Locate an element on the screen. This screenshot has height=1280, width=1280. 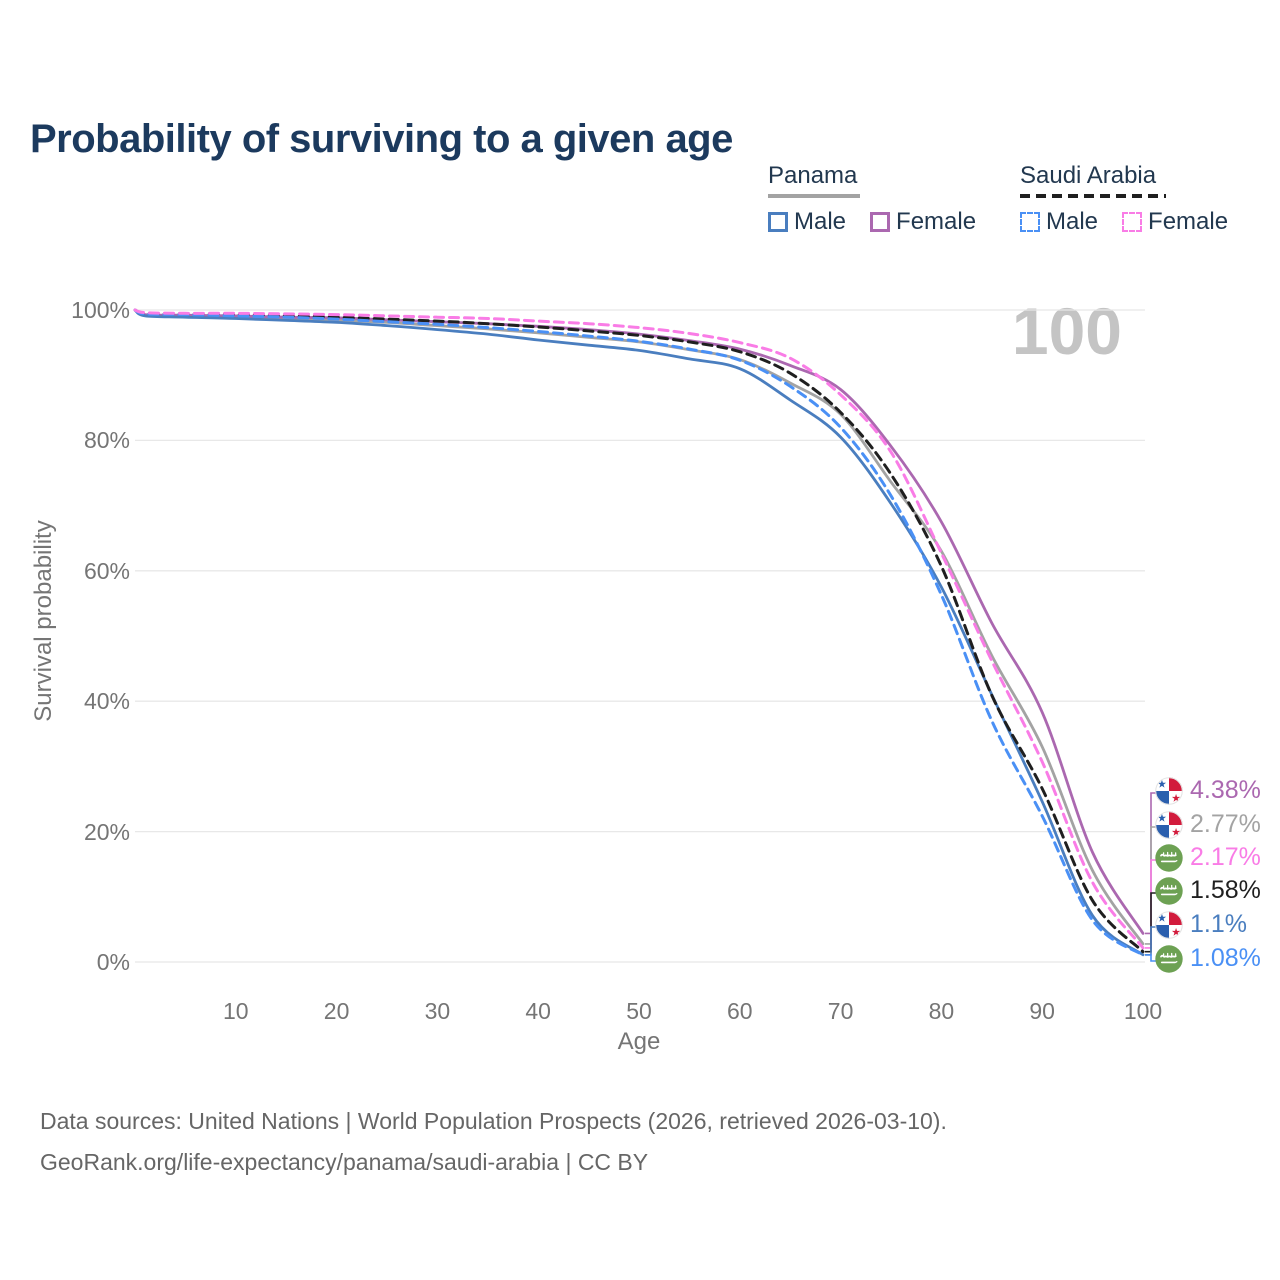
legend-underline-saudi-dashed is located at coordinates (1093, 196).